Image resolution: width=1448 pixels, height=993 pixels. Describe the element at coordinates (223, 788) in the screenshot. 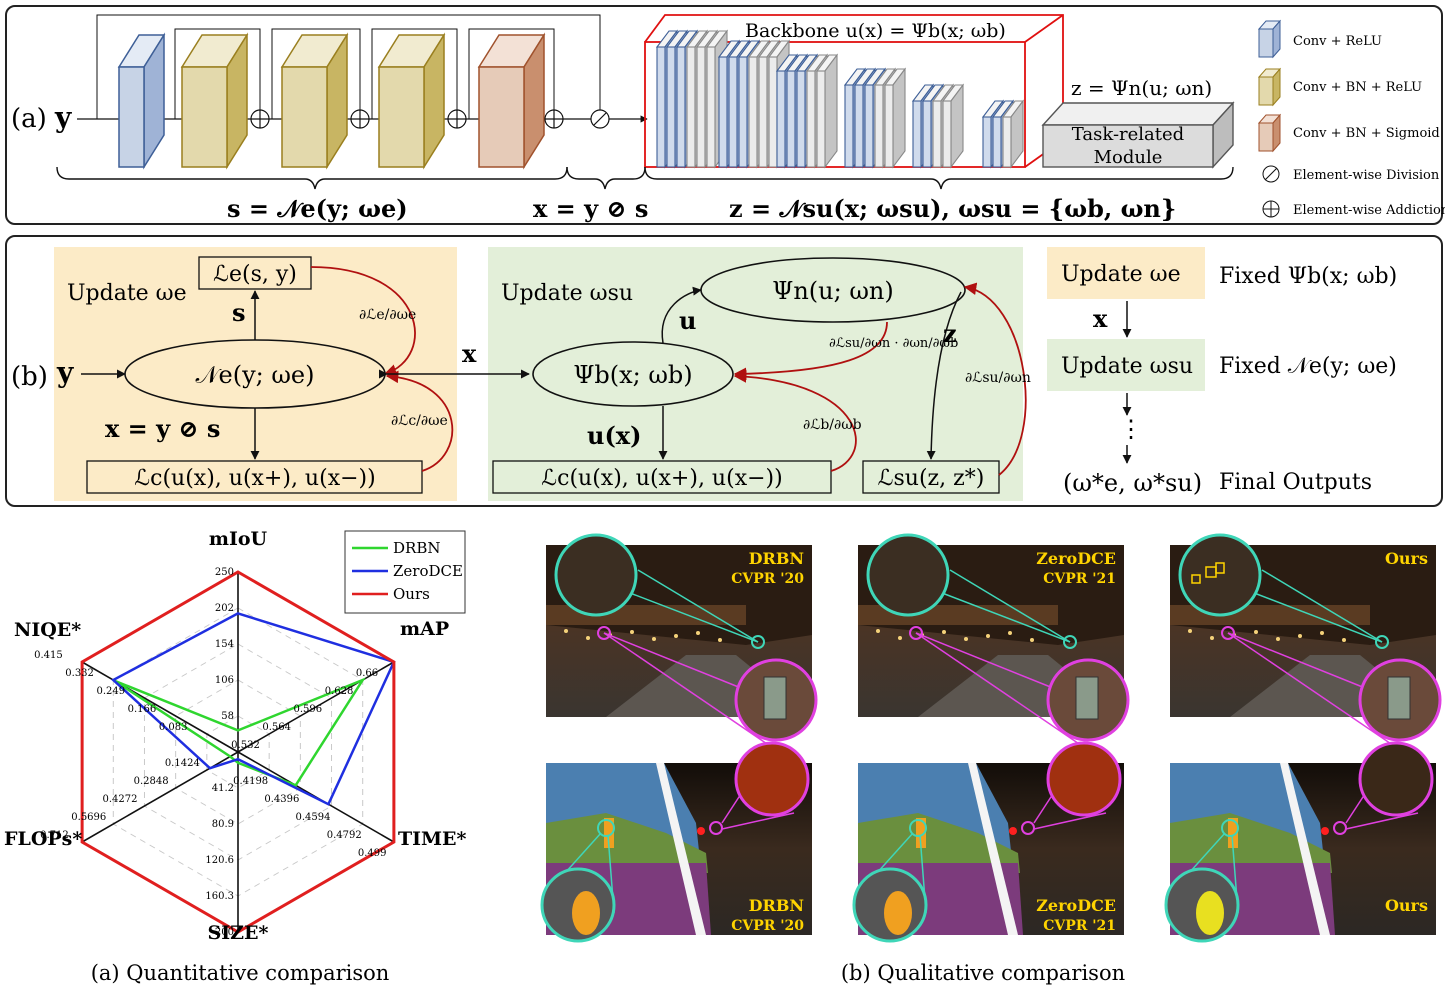

I see `radar-tick-label: 41.2` at that location.